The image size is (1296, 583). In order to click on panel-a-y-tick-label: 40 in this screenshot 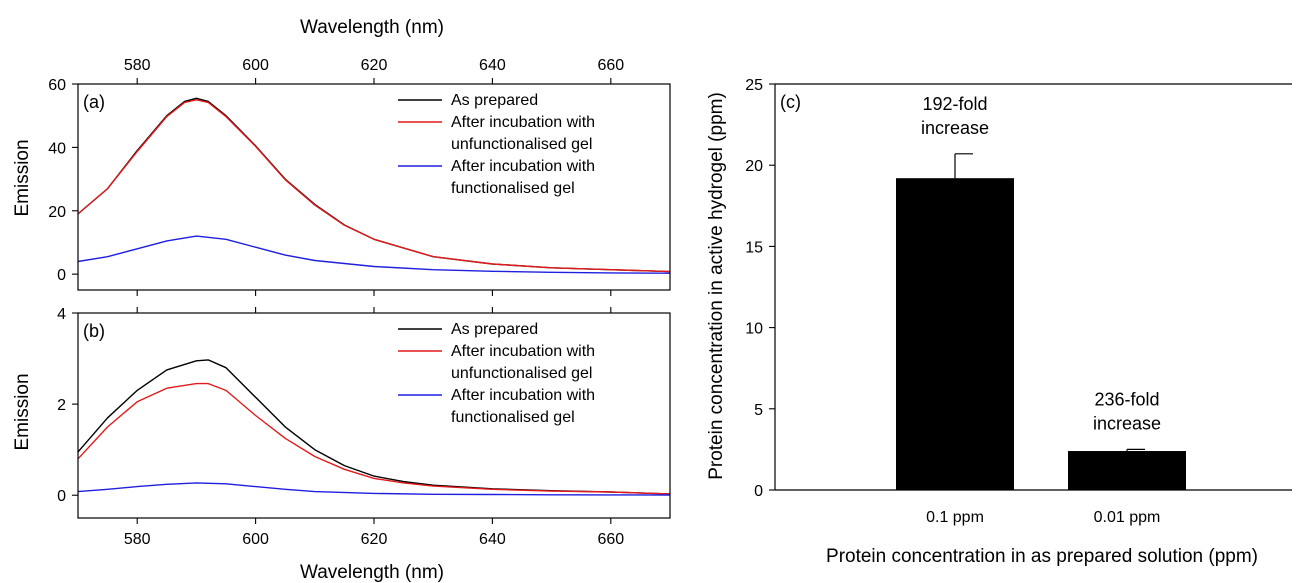, I will do `click(57, 148)`.